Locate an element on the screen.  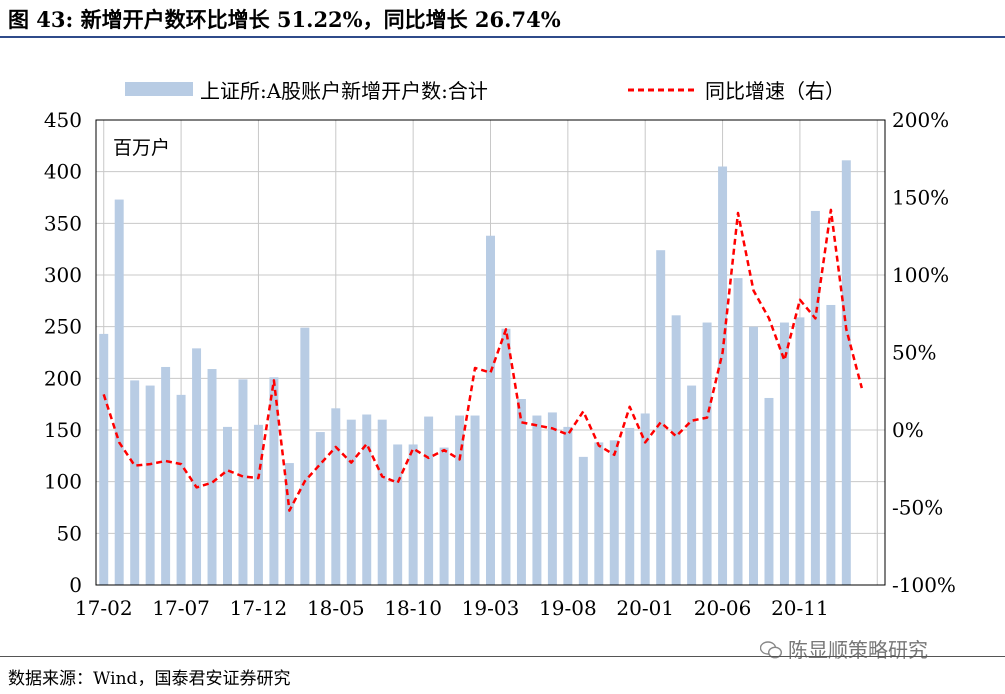
x-tick-label: 17-12 is located at coordinates (259, 608).